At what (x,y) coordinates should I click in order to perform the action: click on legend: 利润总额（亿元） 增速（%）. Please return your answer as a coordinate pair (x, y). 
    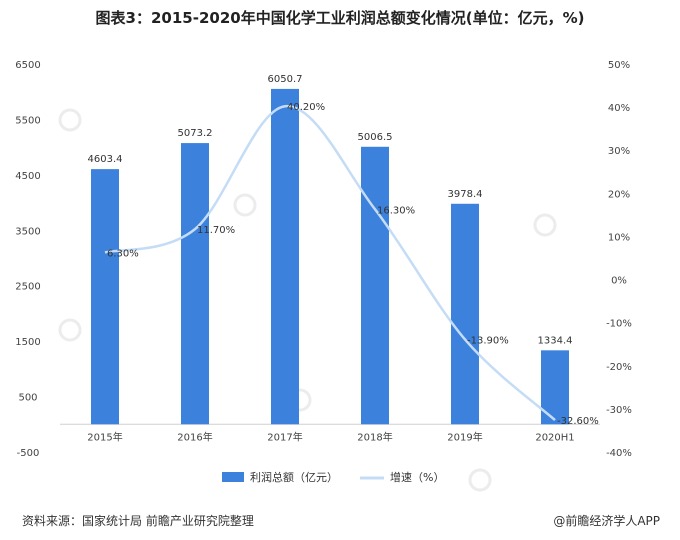
    Looking at the image, I should click on (333, 477).